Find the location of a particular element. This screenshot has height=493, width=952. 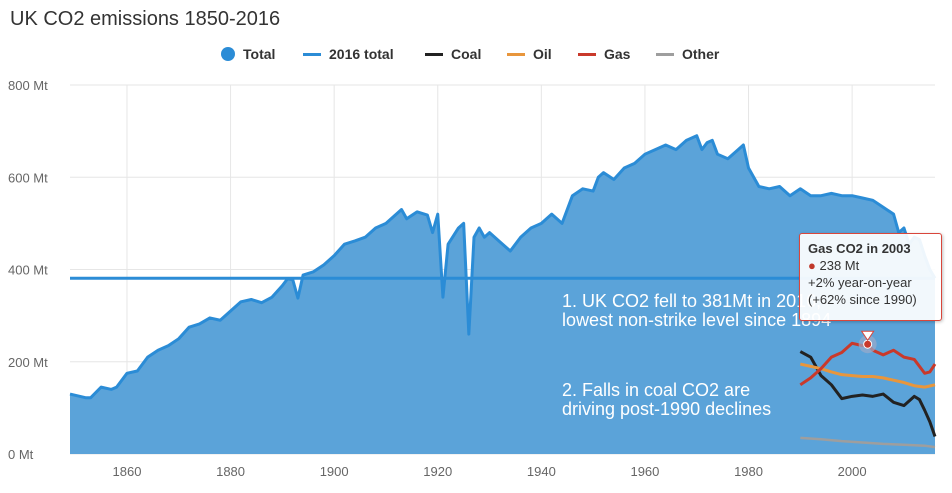

legend-label-total: Total is located at coordinates (259, 54).